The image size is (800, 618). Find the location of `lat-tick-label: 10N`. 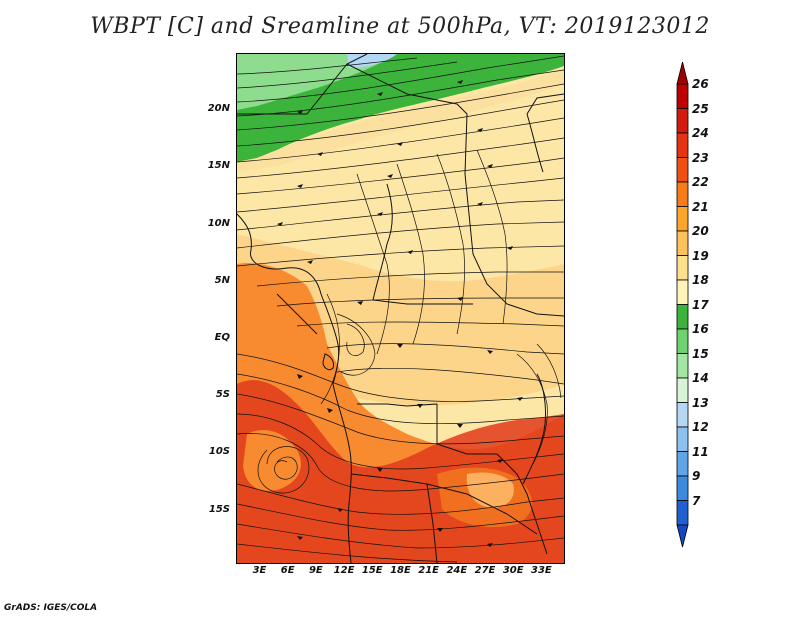

lat-tick-label: 10N is located at coordinates (218, 223).